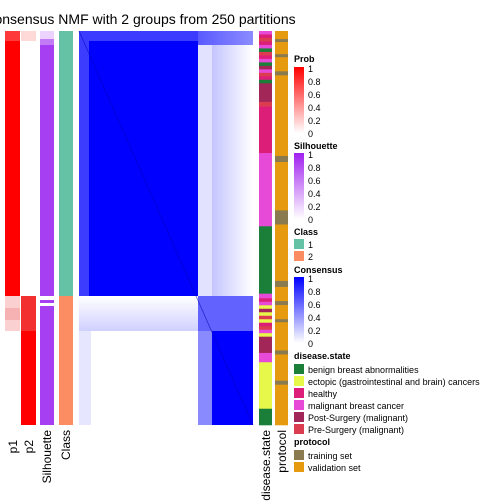  What do you see at coordinates (12, 36) in the screenshot?
I see `p1-class1-top-fade` at bounding box center [12, 36].